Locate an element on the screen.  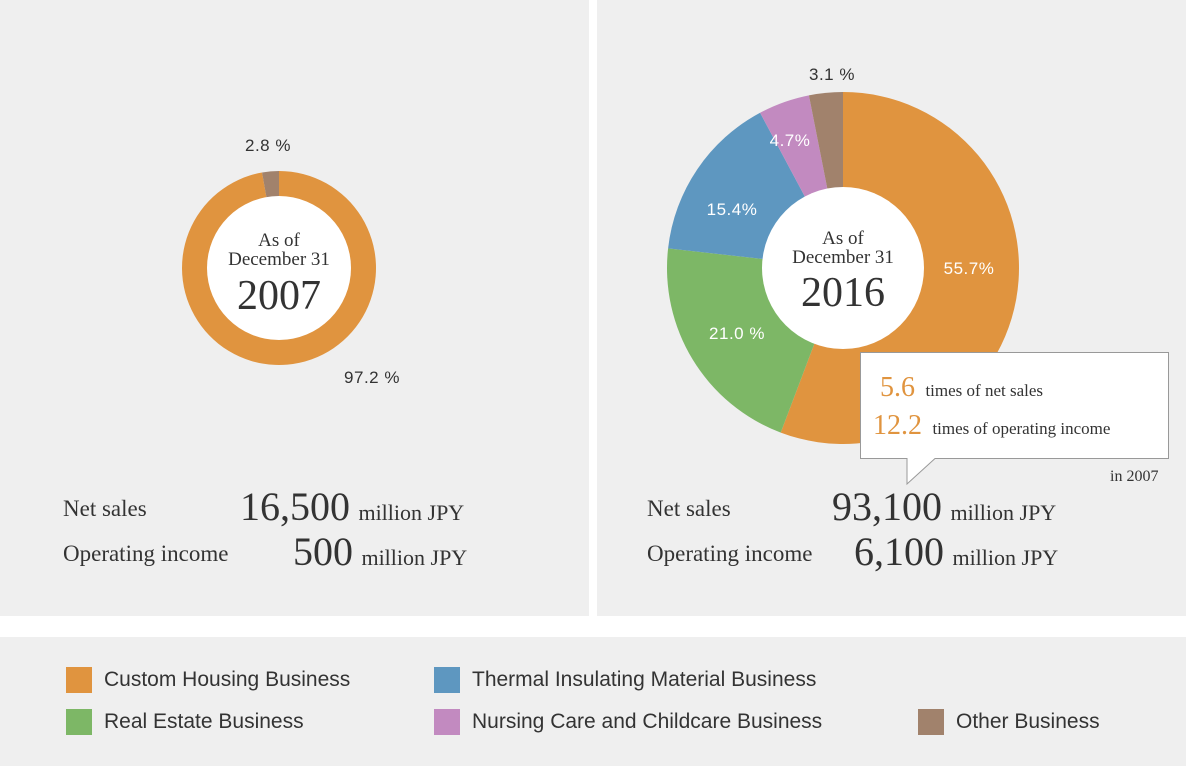
legend-label: Other Business is located at coordinates (1028, 721).